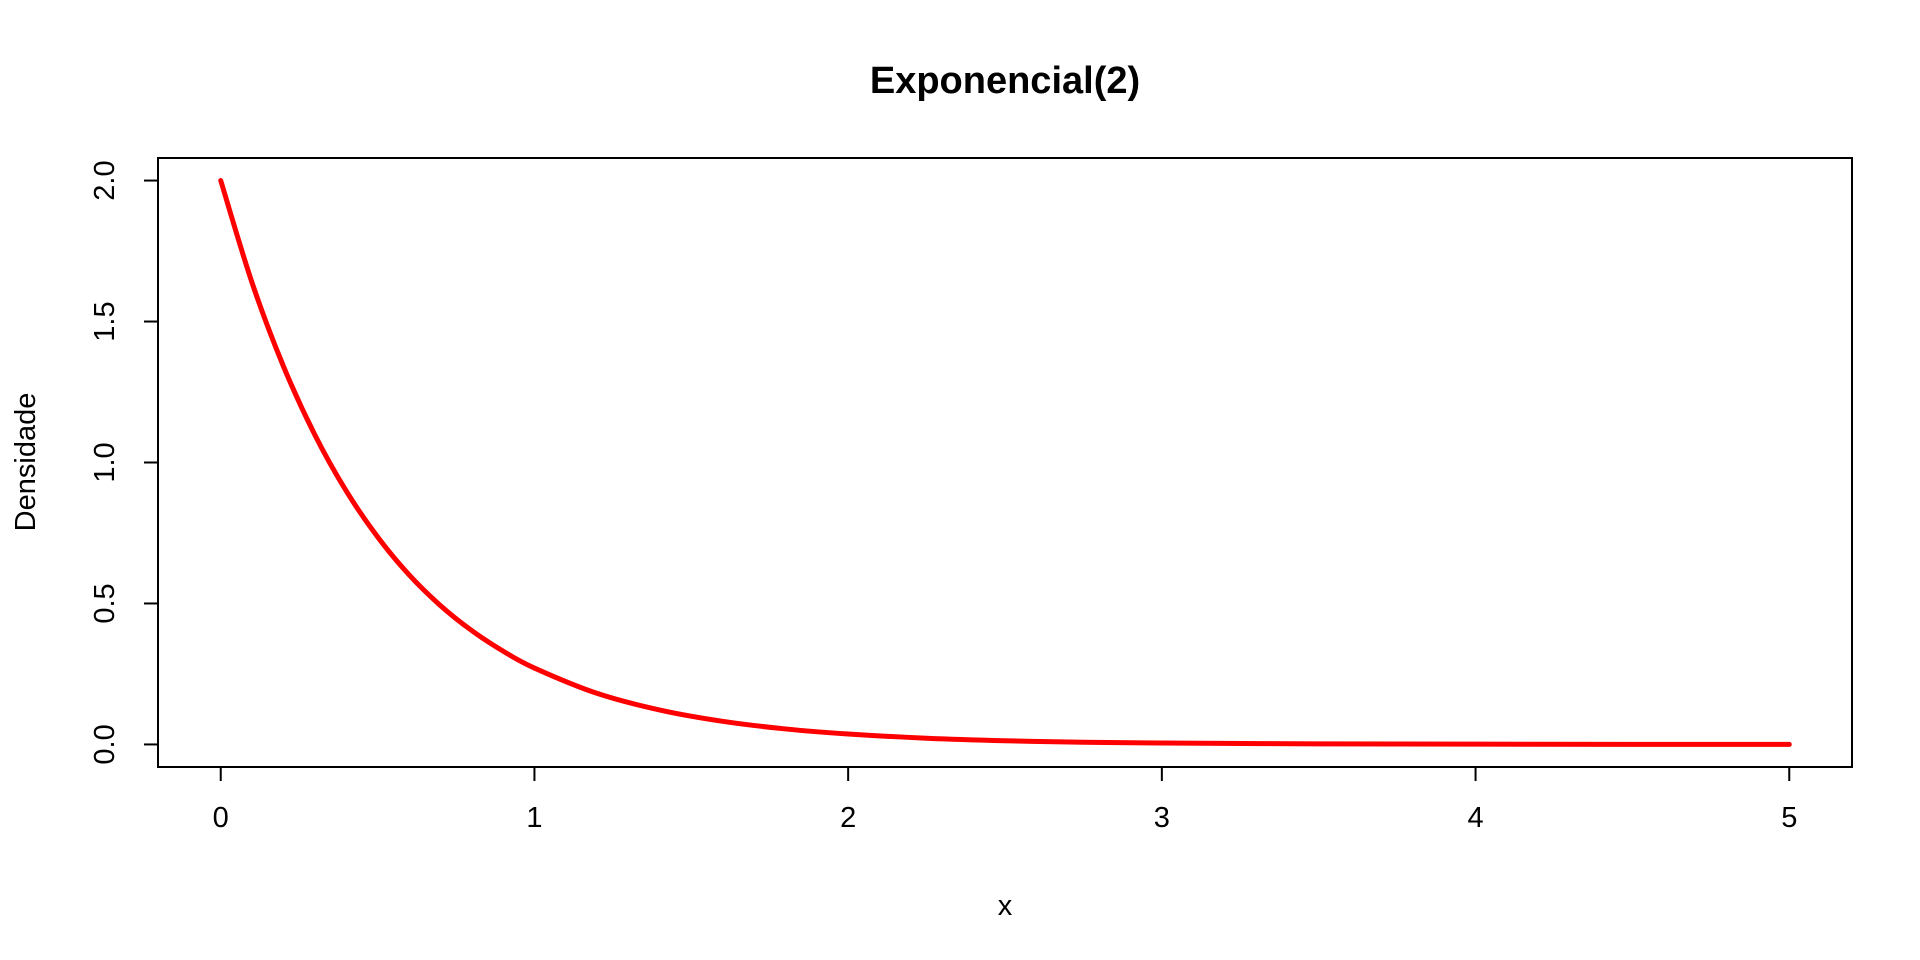  Describe the element at coordinates (124, 462) in the screenshot. I see `y-axis: 0.0 0.5 1.0 1.5 2.0` at that location.